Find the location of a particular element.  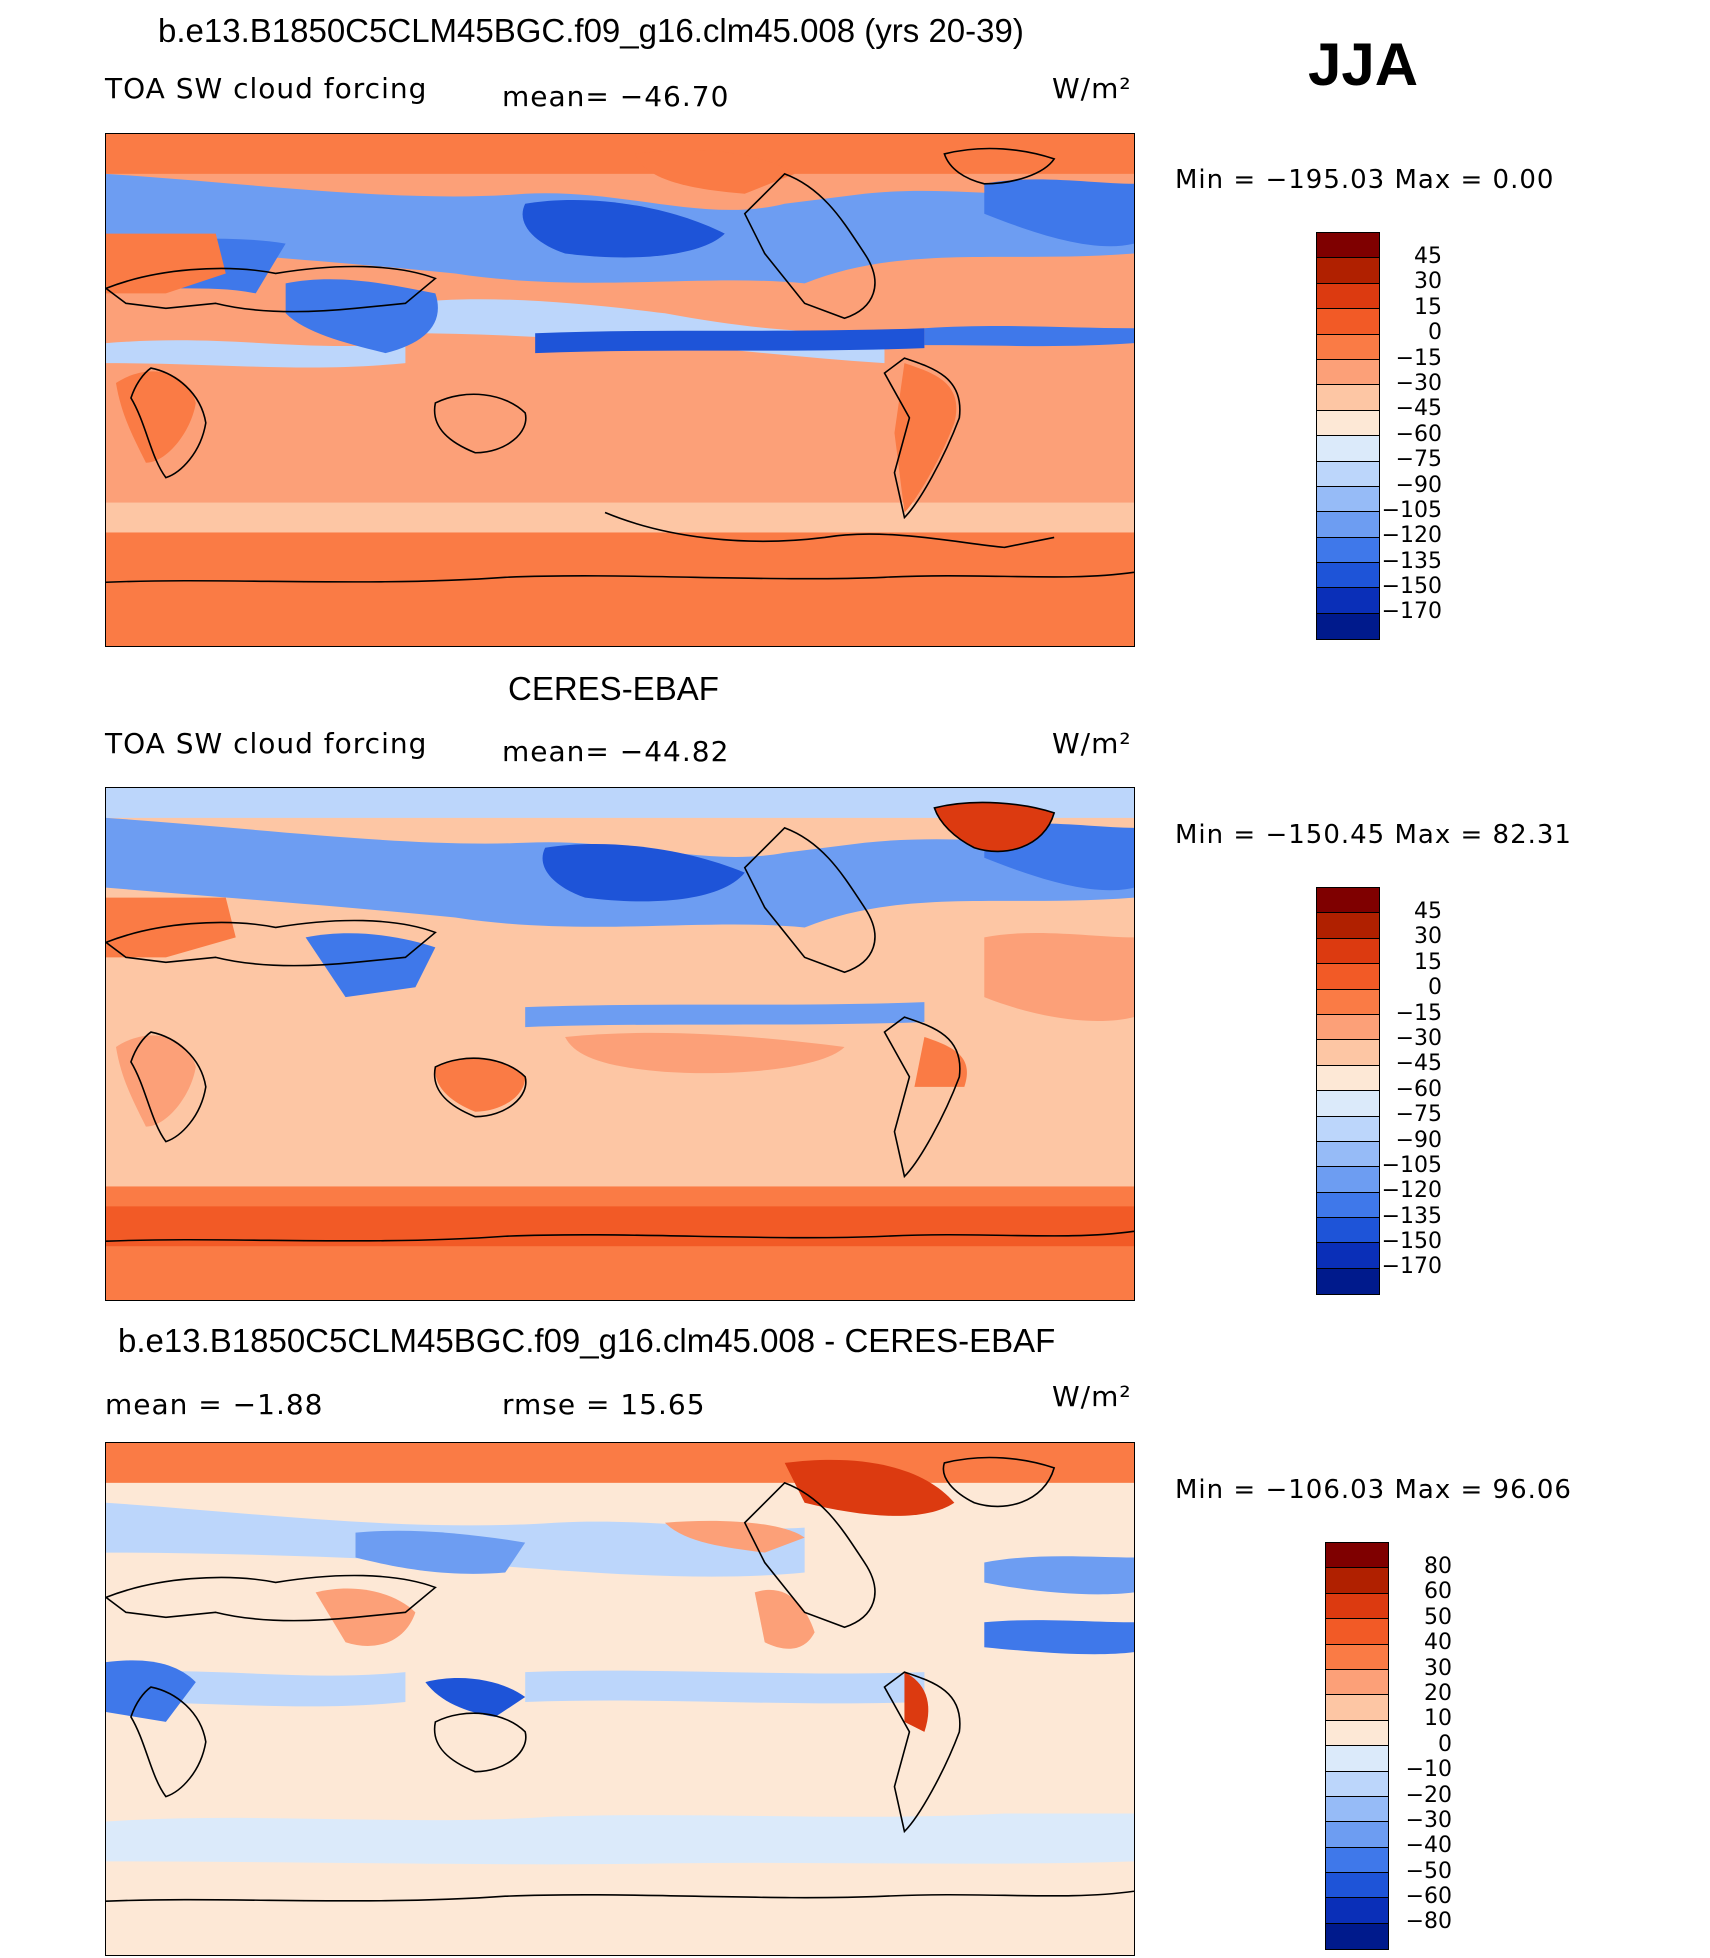

colorbar-tick-label: 80 is located at coordinates (1438, 1566).